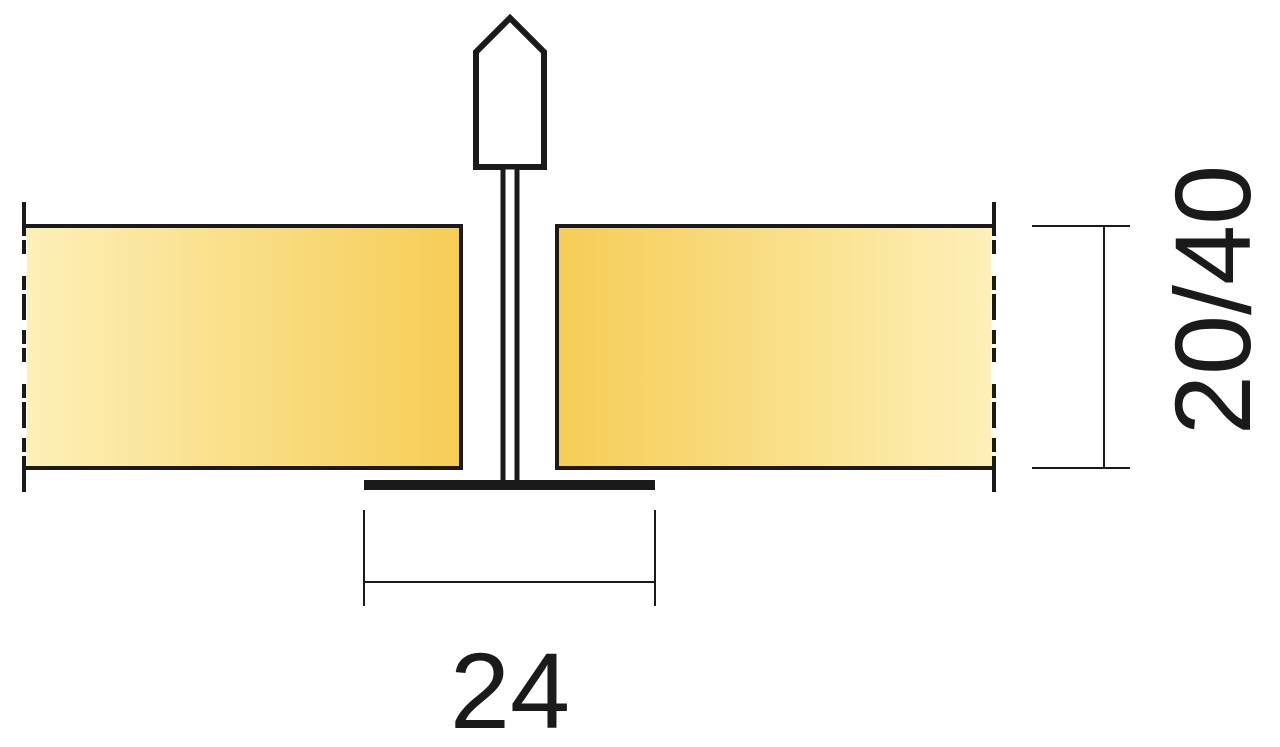  What do you see at coordinates (510, 91) in the screenshot?
I see `t-profile-bulb` at bounding box center [510, 91].